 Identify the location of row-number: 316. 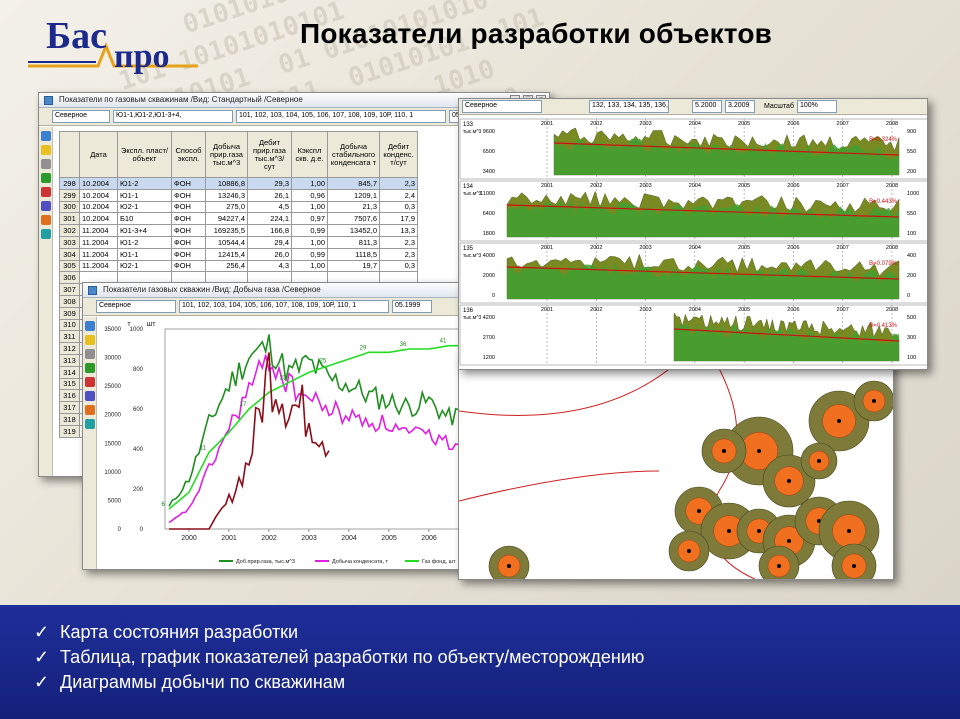
(69, 396).